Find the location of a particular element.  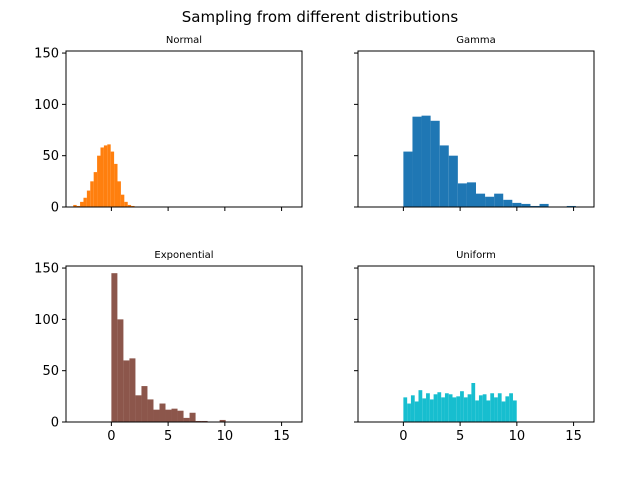

uniform-title: Uniform is located at coordinates (476, 255).